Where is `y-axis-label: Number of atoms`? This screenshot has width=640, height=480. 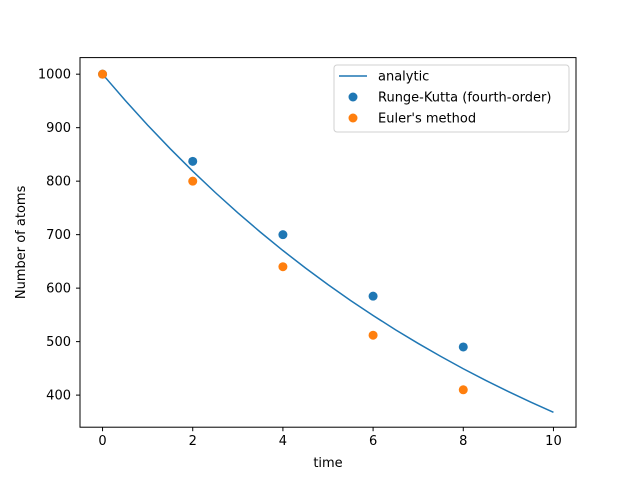 y-axis-label: Number of atoms is located at coordinates (21, 242).